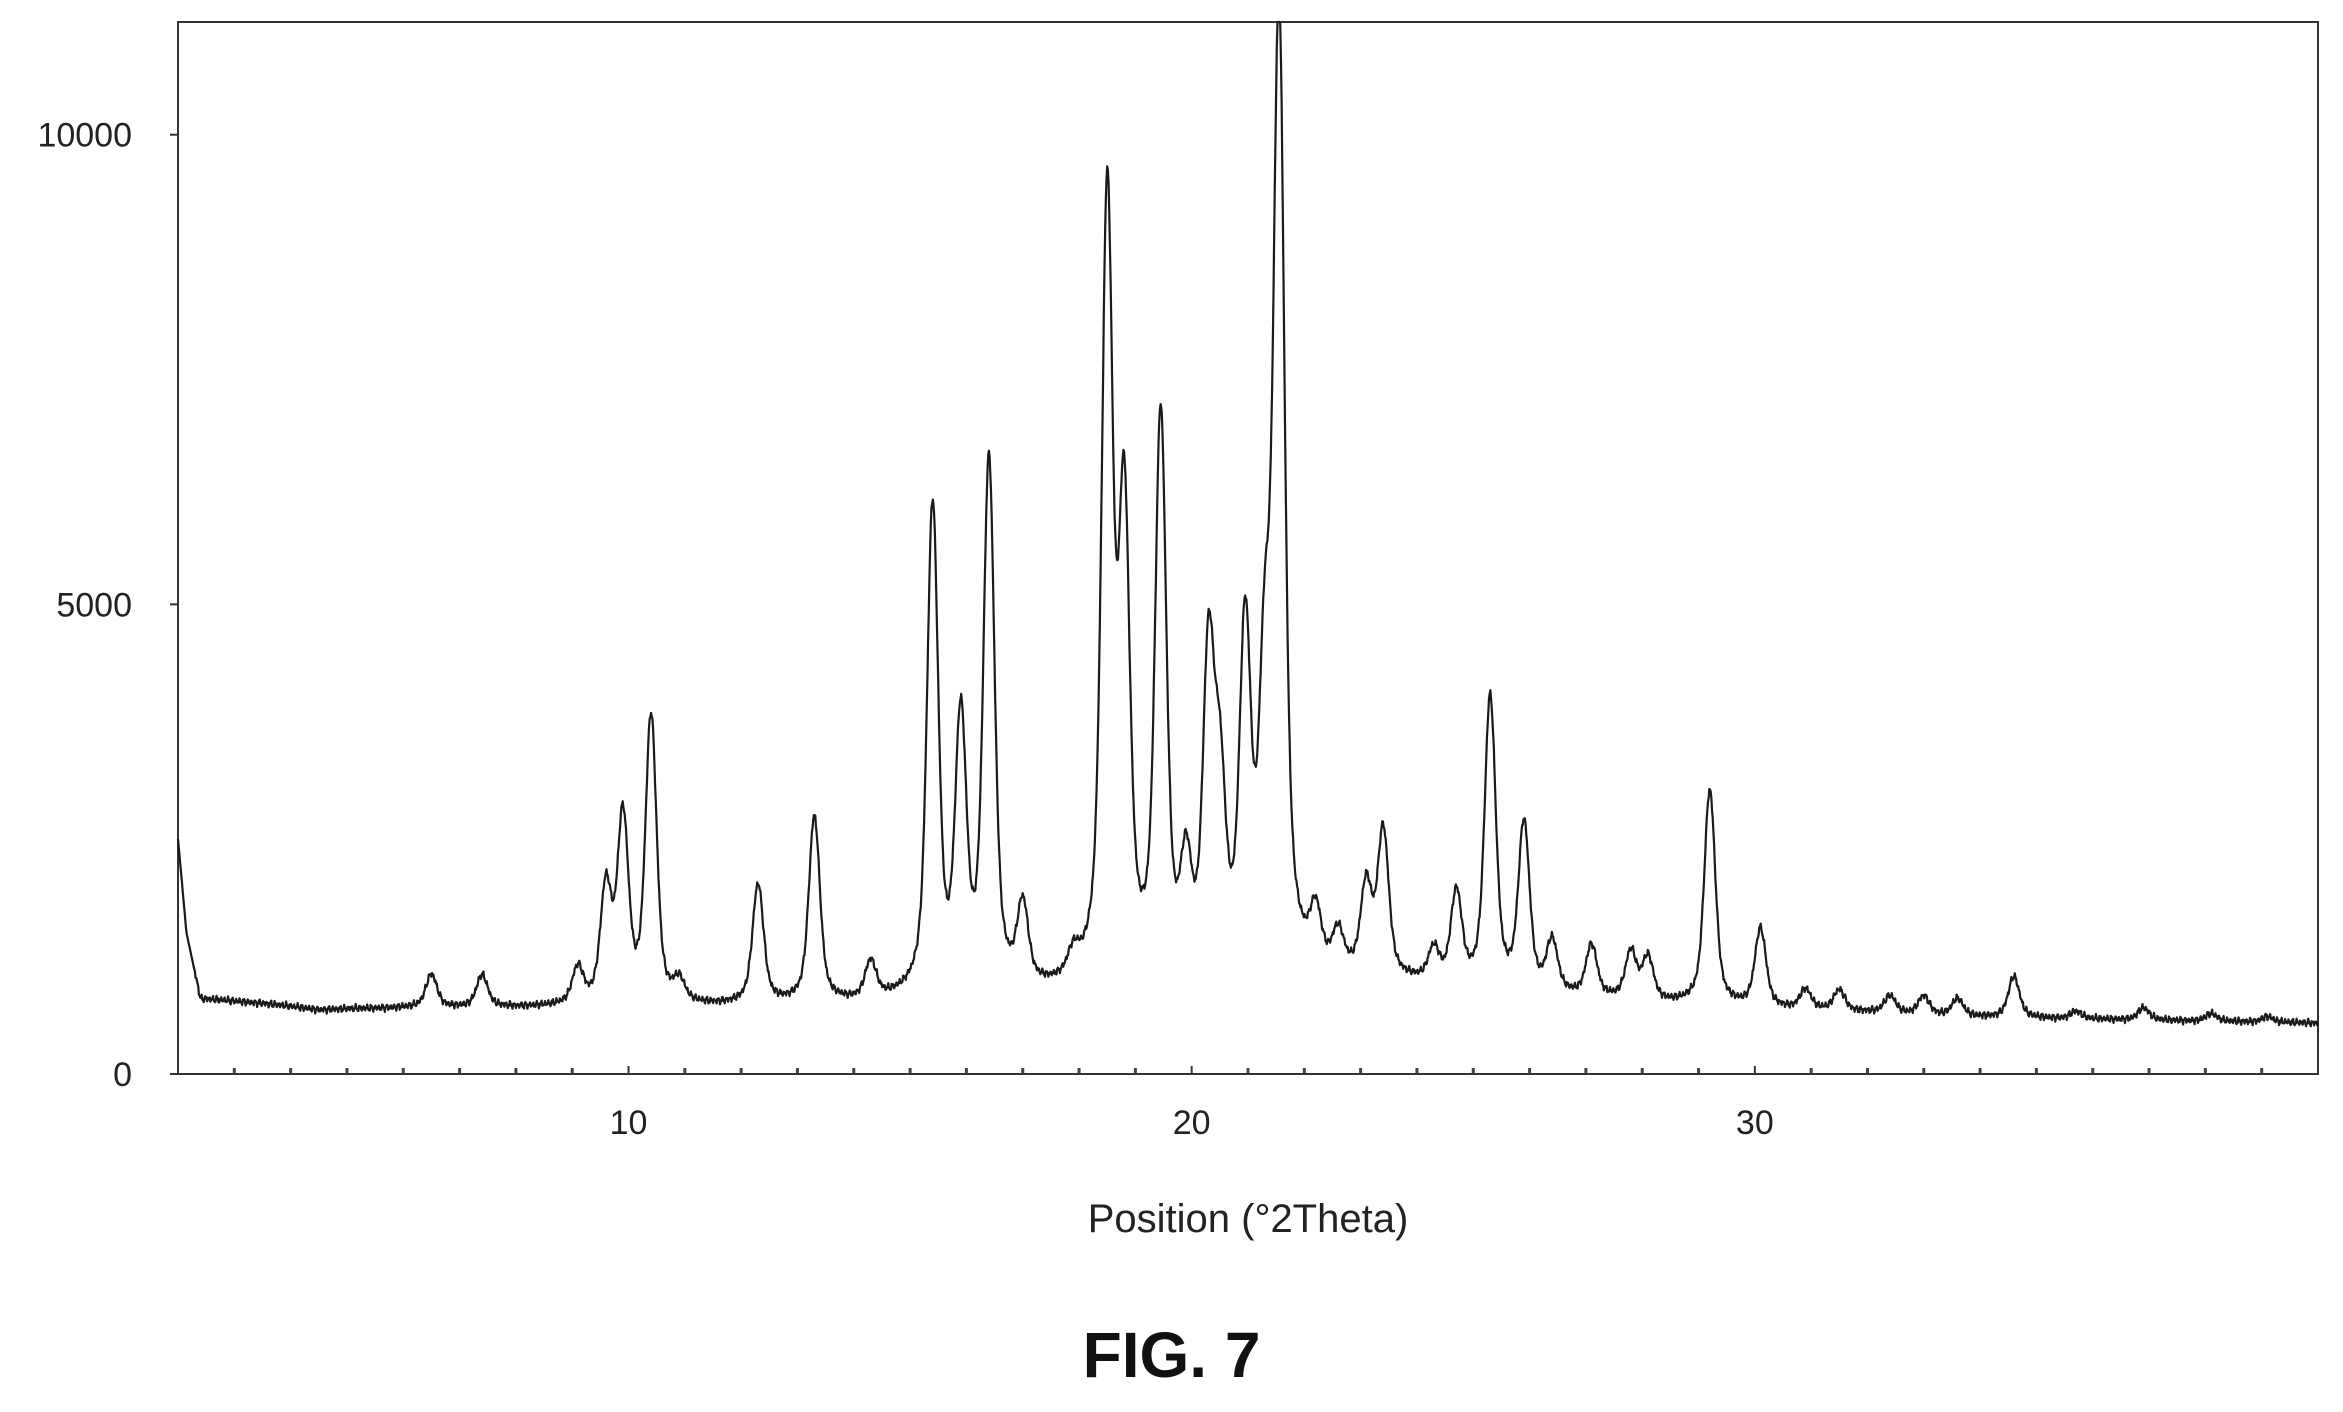 This screenshot has height=1412, width=2343. I want to click on y-tick-label: 0, so click(122, 1075).